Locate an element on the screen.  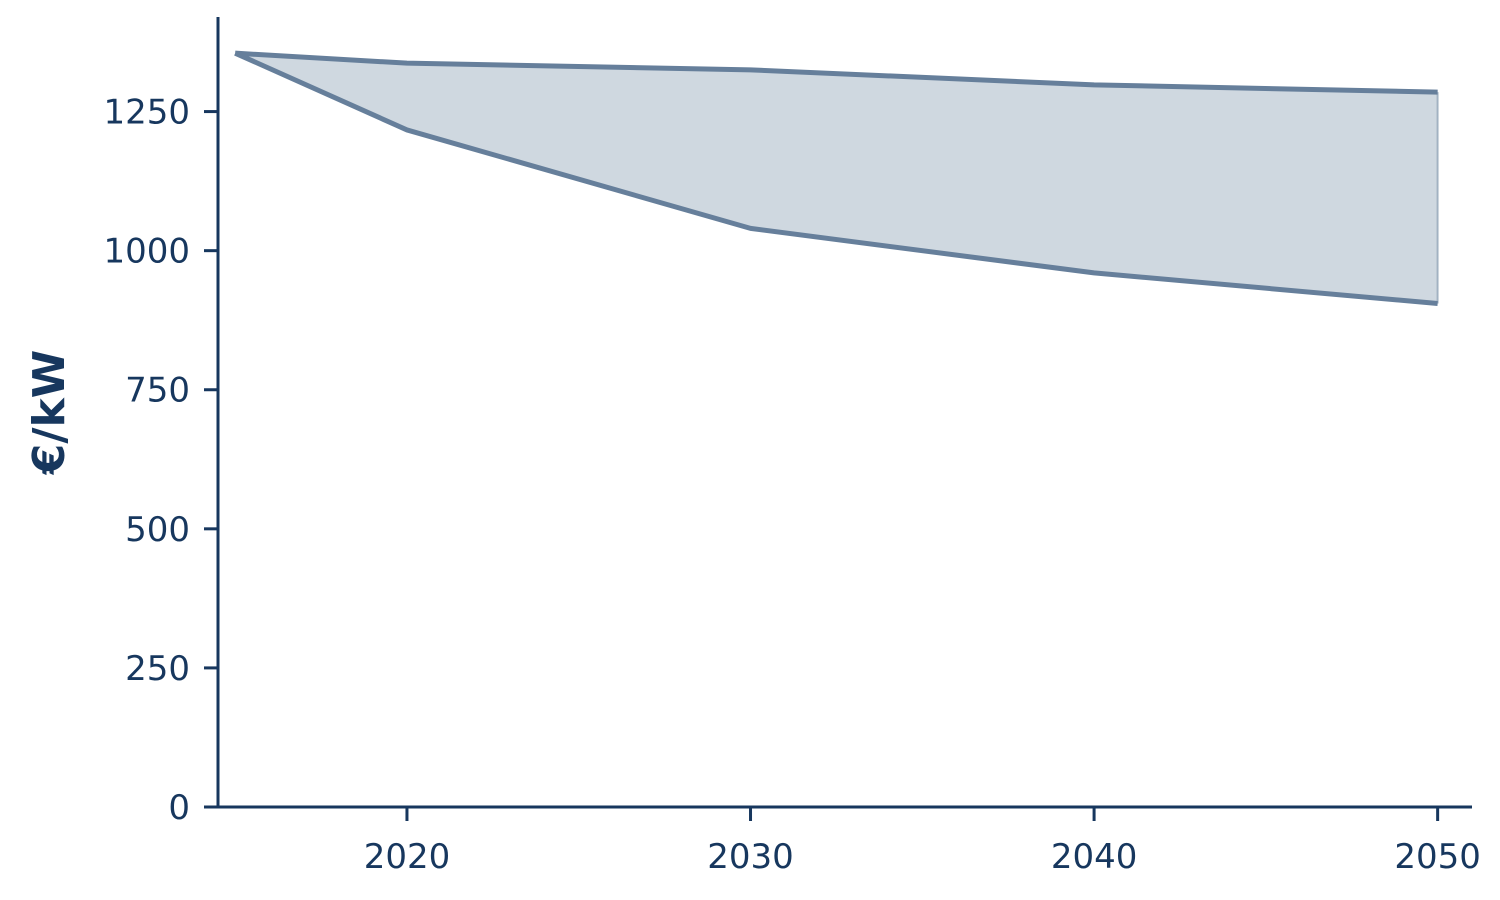
y-tick-label: 0 is located at coordinates (179, 808).